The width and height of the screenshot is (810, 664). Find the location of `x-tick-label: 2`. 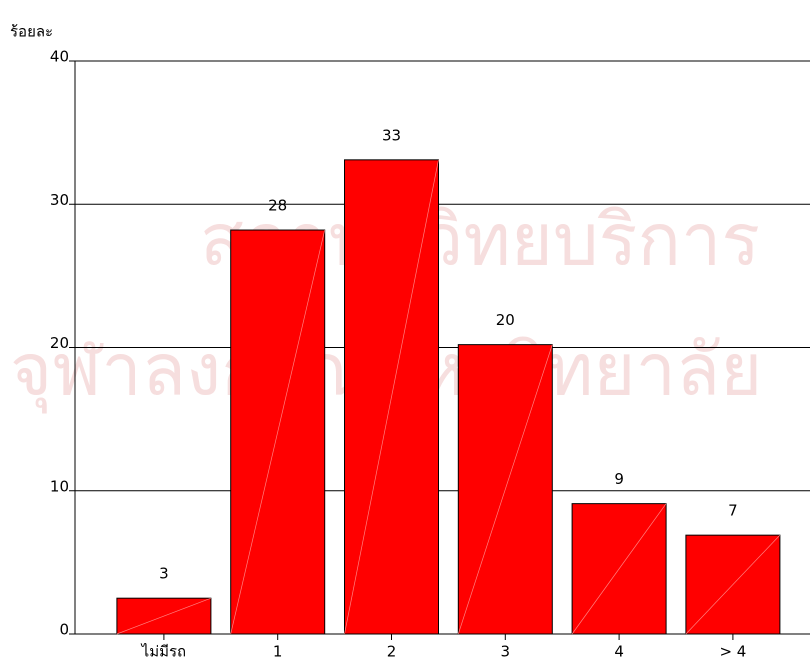

x-tick-label: 2 is located at coordinates (392, 652).